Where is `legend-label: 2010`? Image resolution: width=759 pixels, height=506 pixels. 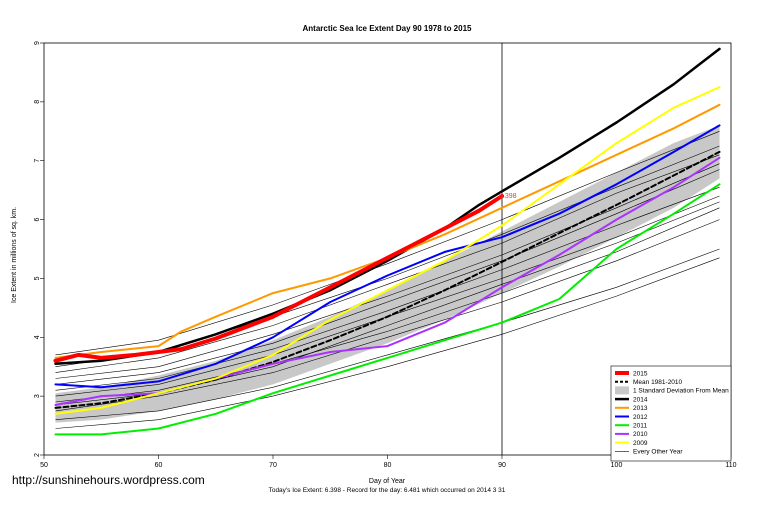 legend-label: 2010 is located at coordinates (640, 434).